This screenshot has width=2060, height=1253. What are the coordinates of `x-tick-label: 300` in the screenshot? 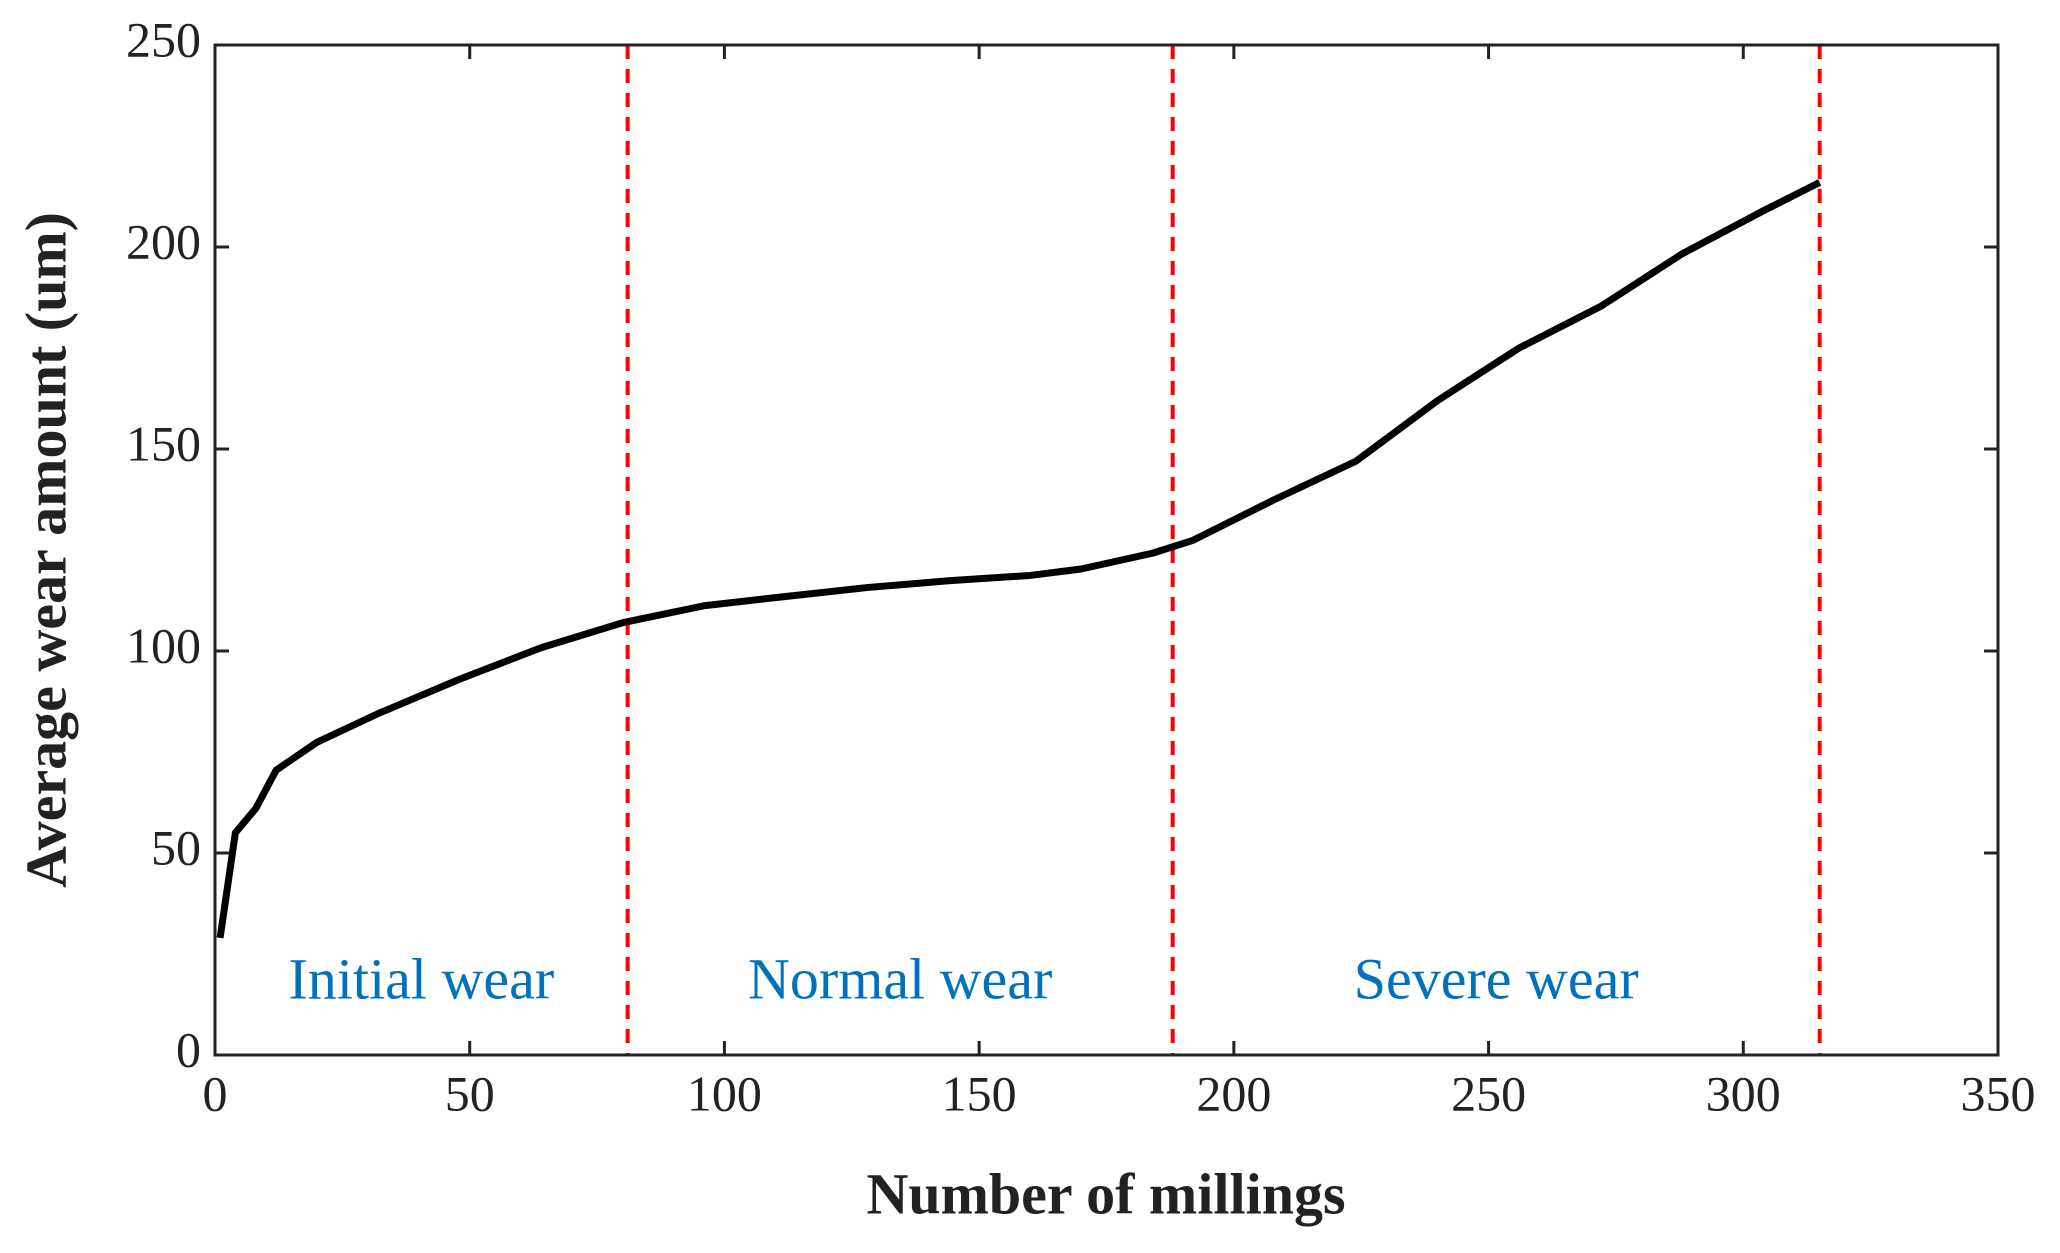 It's located at (1743, 1093).